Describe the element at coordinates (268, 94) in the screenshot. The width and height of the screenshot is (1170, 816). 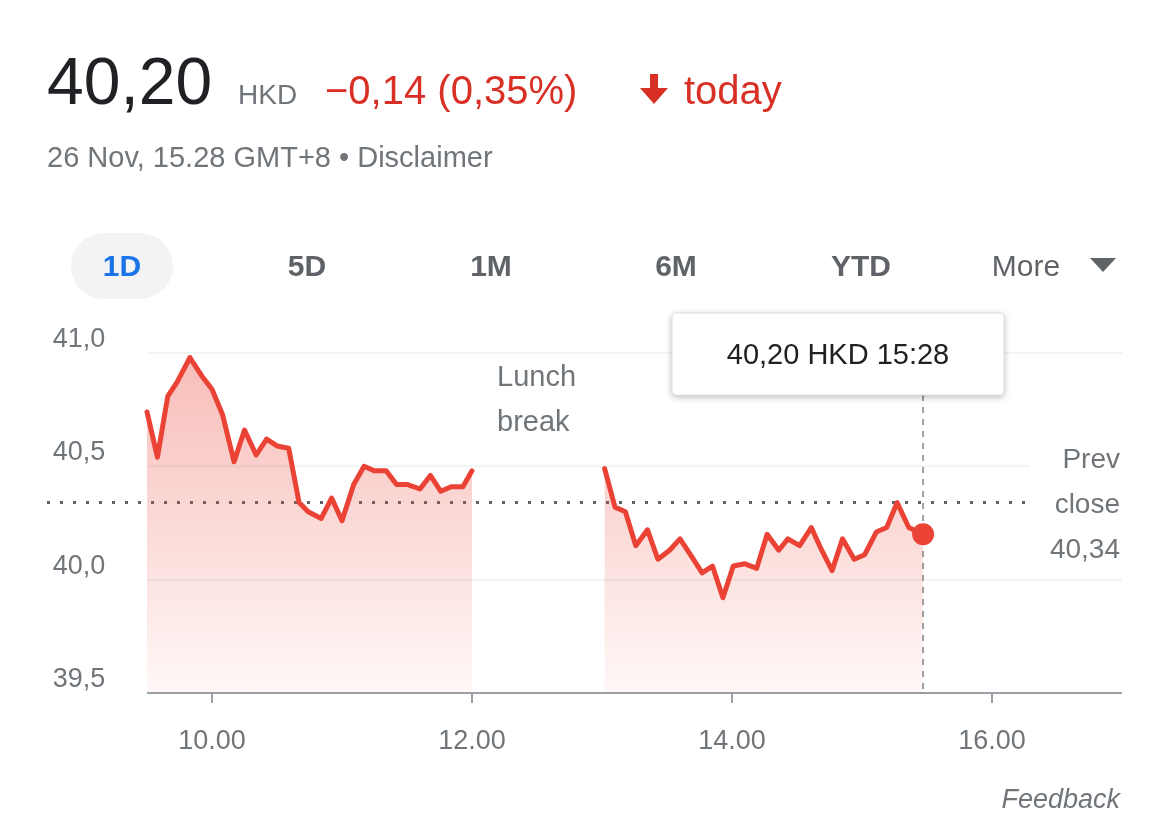
I see `text: HKD` at that location.